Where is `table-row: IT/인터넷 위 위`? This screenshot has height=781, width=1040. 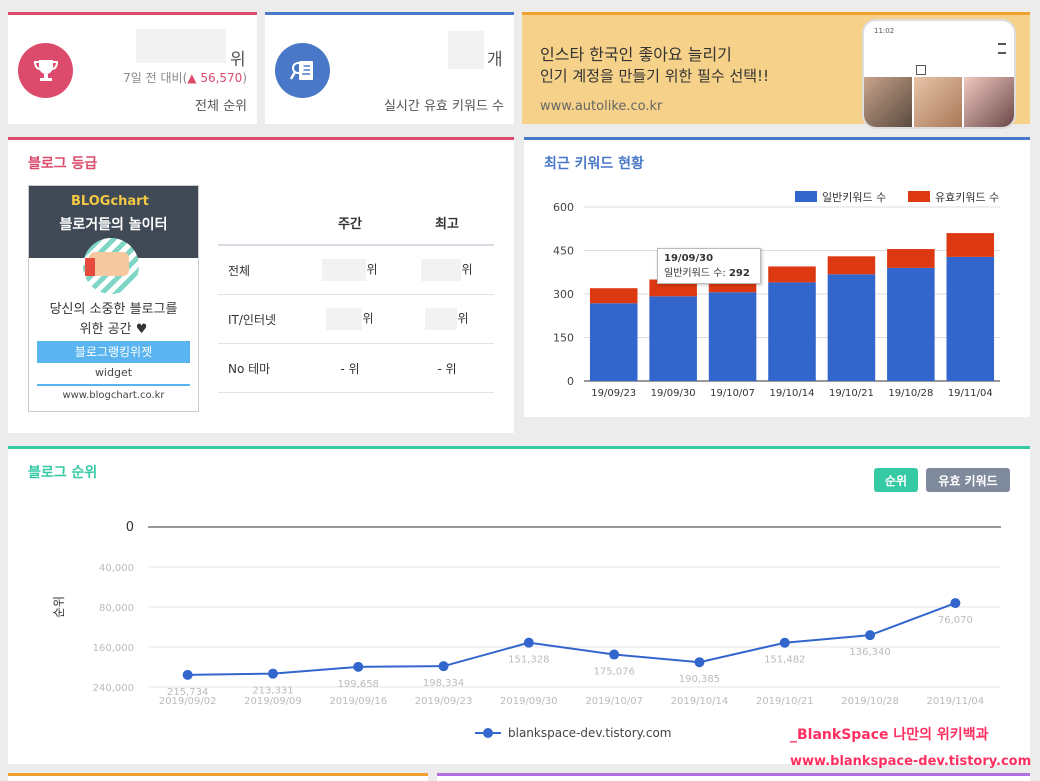
table-row: IT/인터넷 위 위 is located at coordinates (356, 319).